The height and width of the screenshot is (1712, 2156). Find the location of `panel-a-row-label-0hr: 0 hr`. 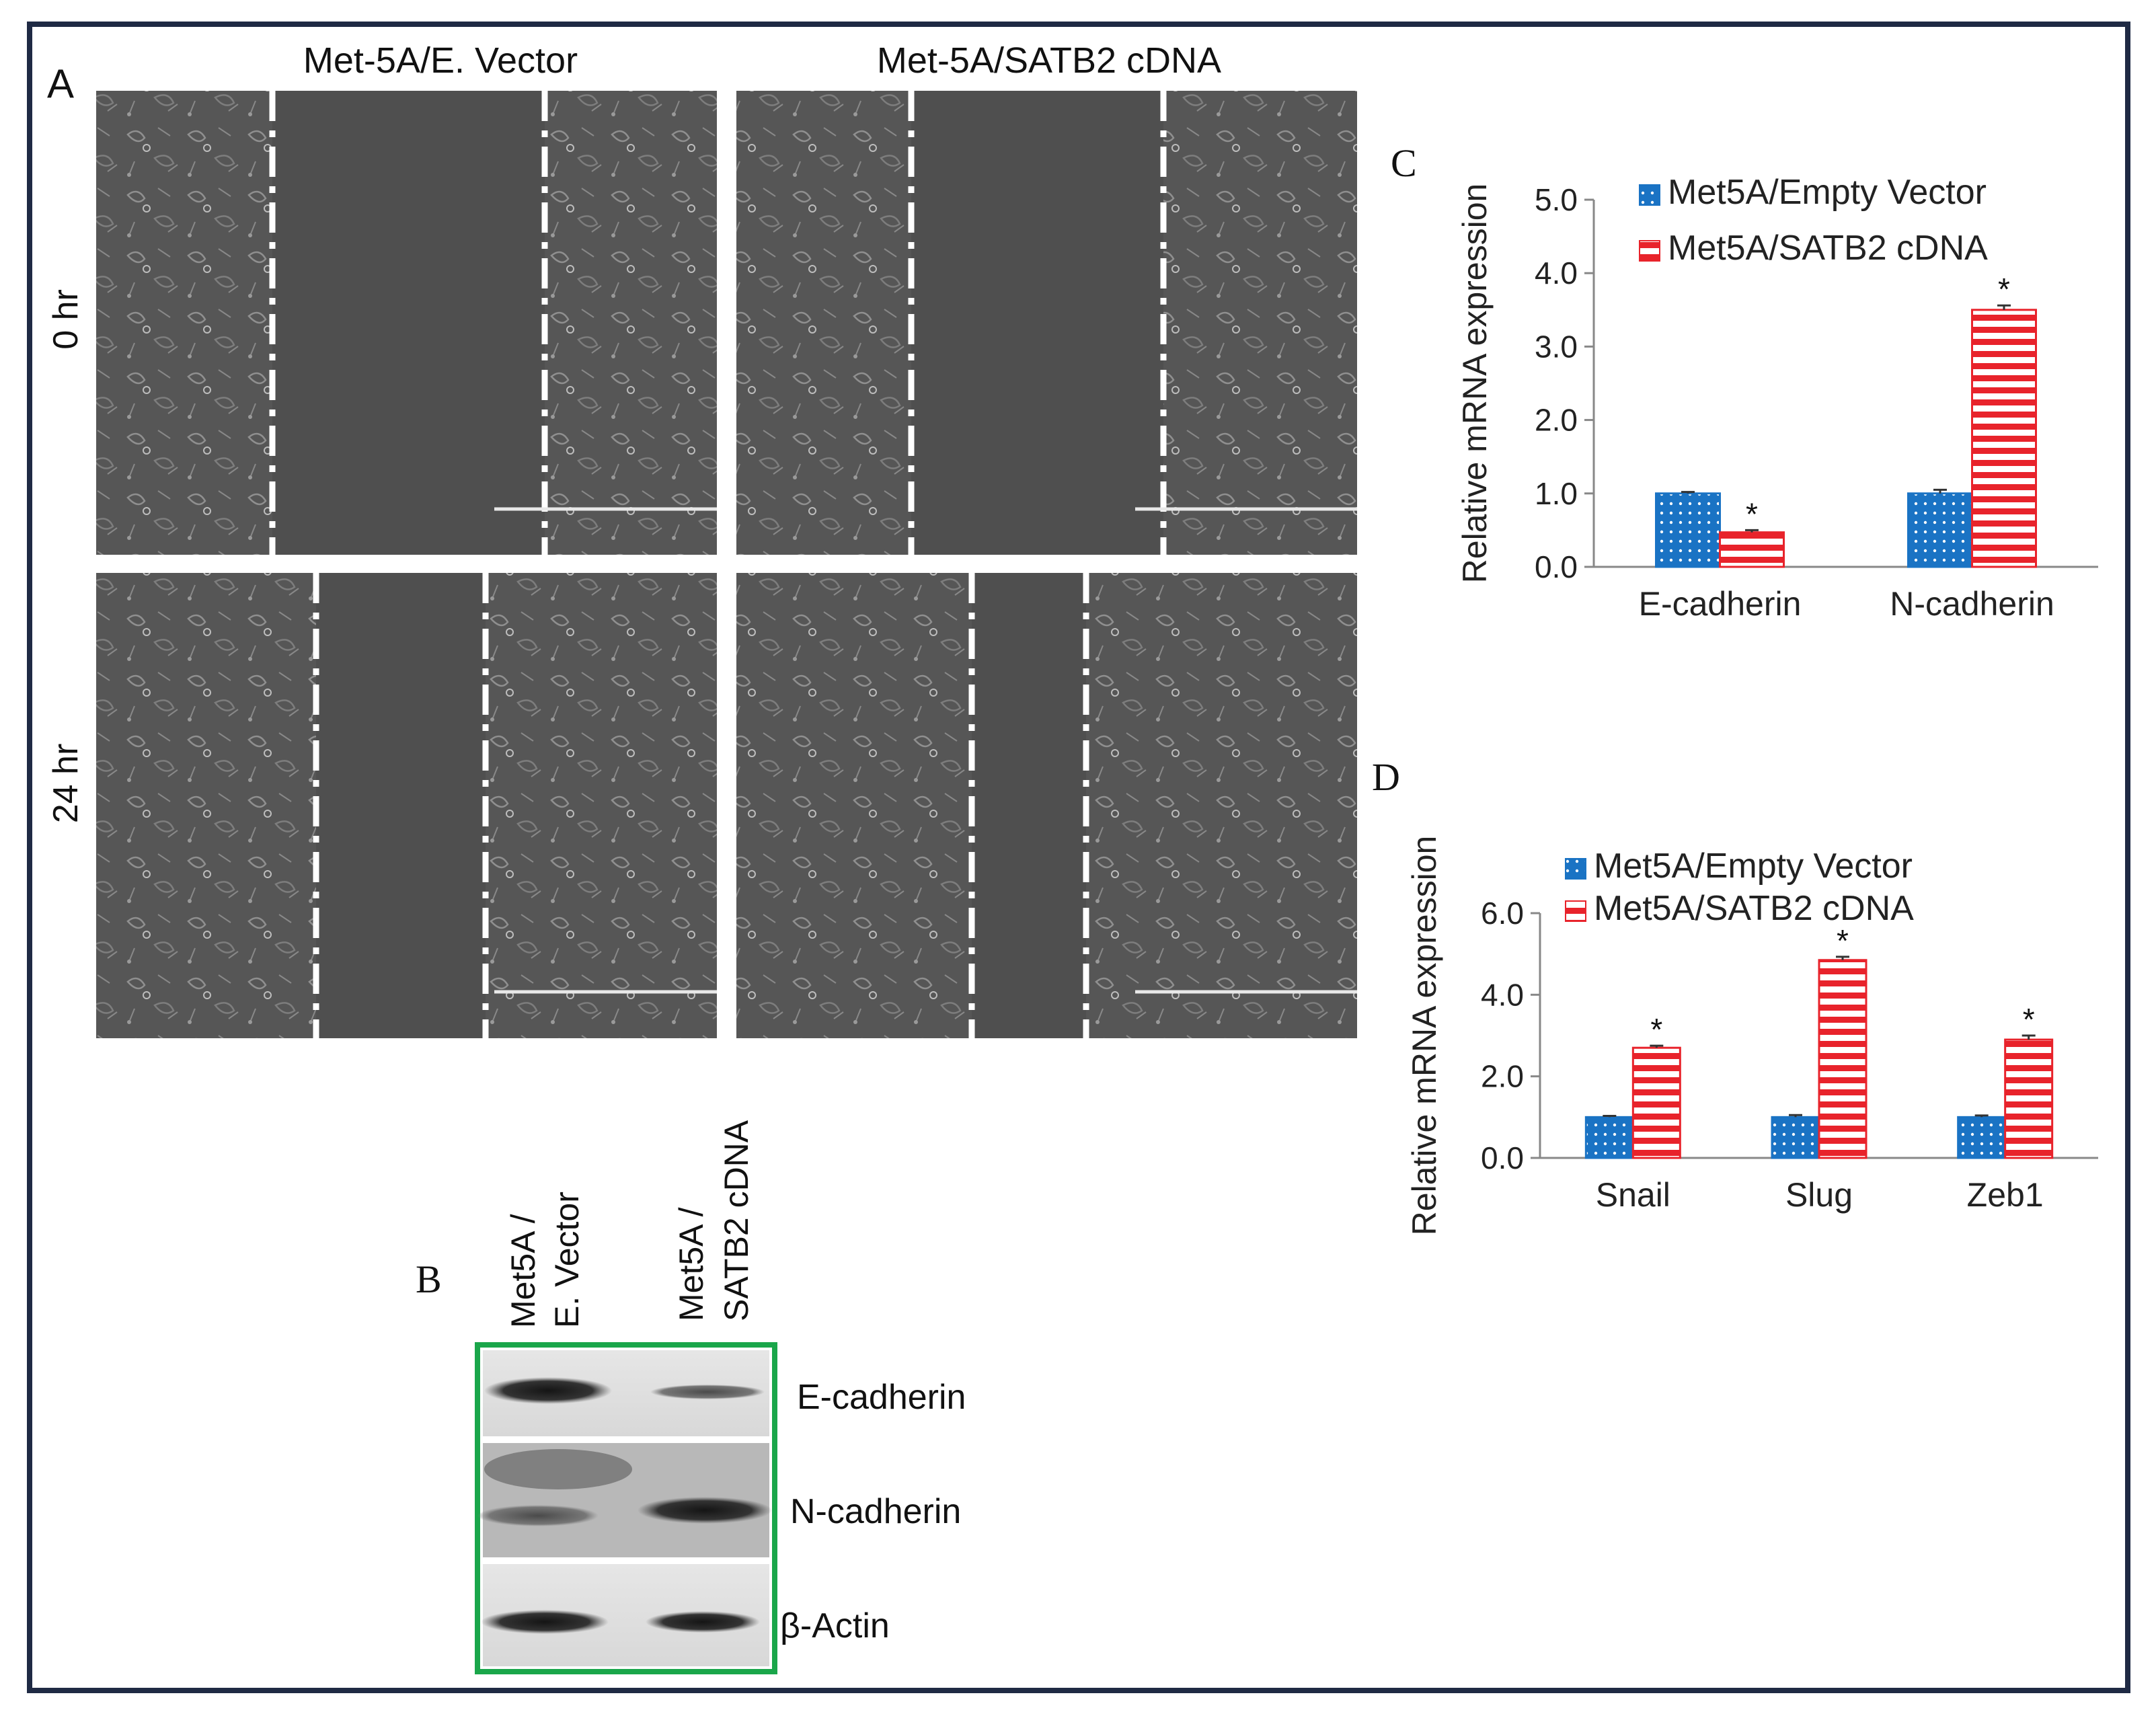

panel-a-row-label-0hr: 0 hr is located at coordinates (65, 319).